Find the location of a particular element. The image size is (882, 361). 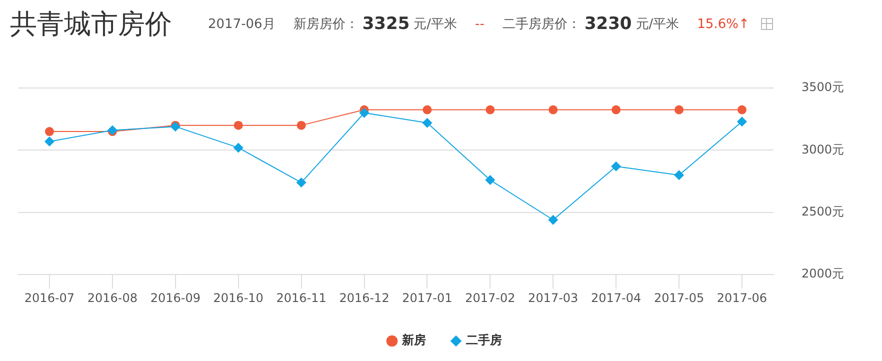

x-tick-label: 2016-09 is located at coordinates (175, 297).